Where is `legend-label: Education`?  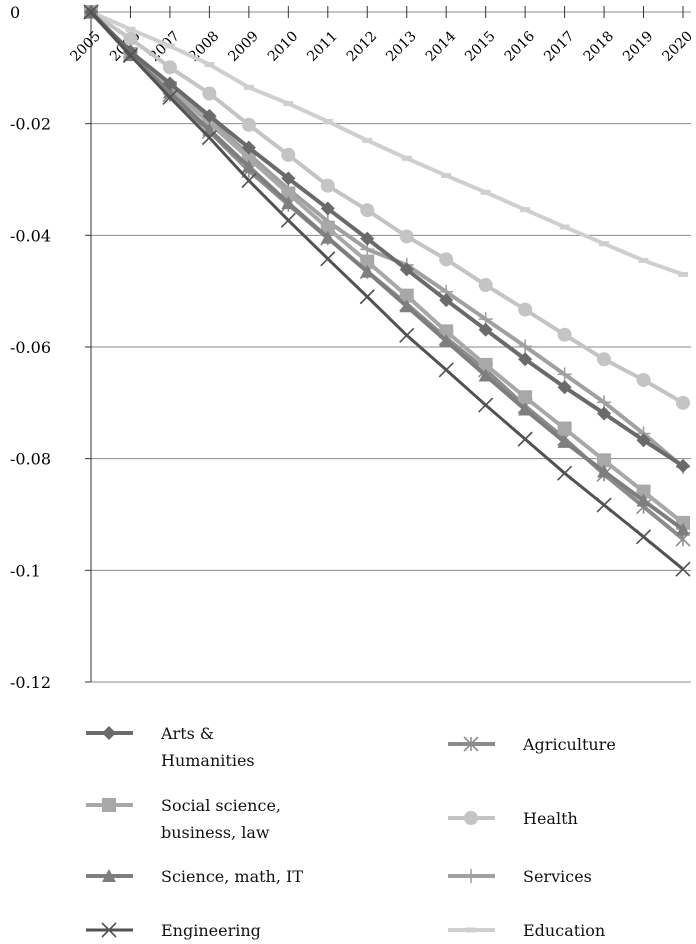 legend-label: Education is located at coordinates (564, 930).